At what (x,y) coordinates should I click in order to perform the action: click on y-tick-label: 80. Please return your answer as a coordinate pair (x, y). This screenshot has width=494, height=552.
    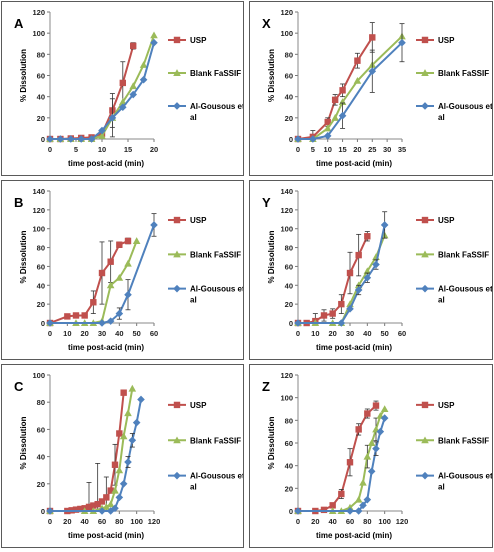
    Looking at the image, I should click on (41, 54).